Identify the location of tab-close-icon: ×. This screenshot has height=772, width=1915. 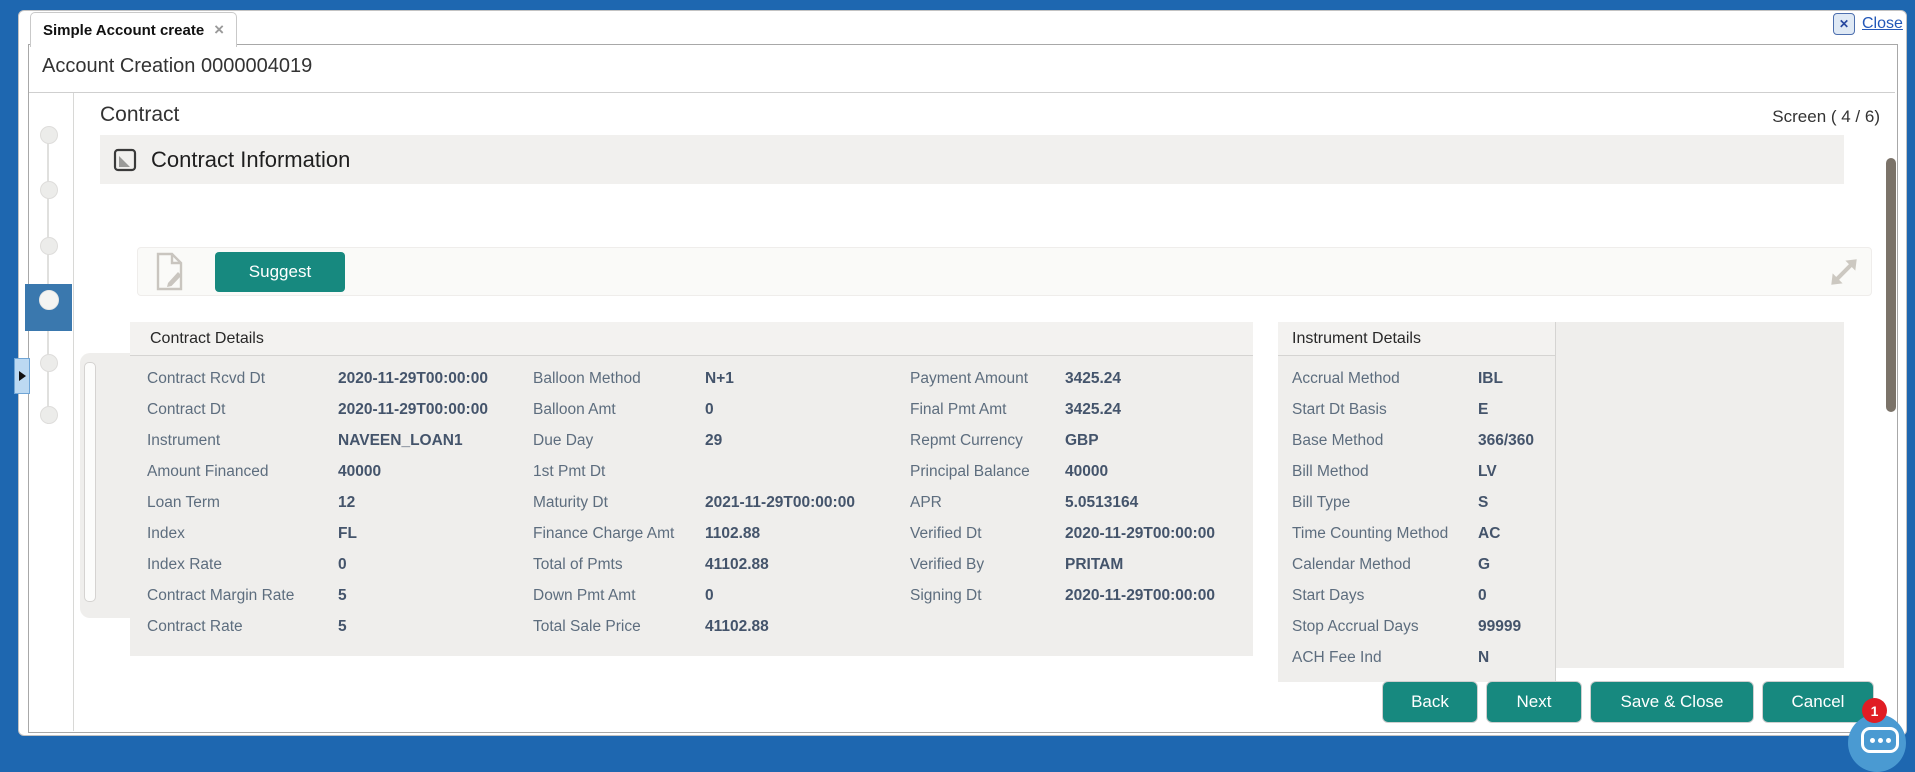
(219, 29).